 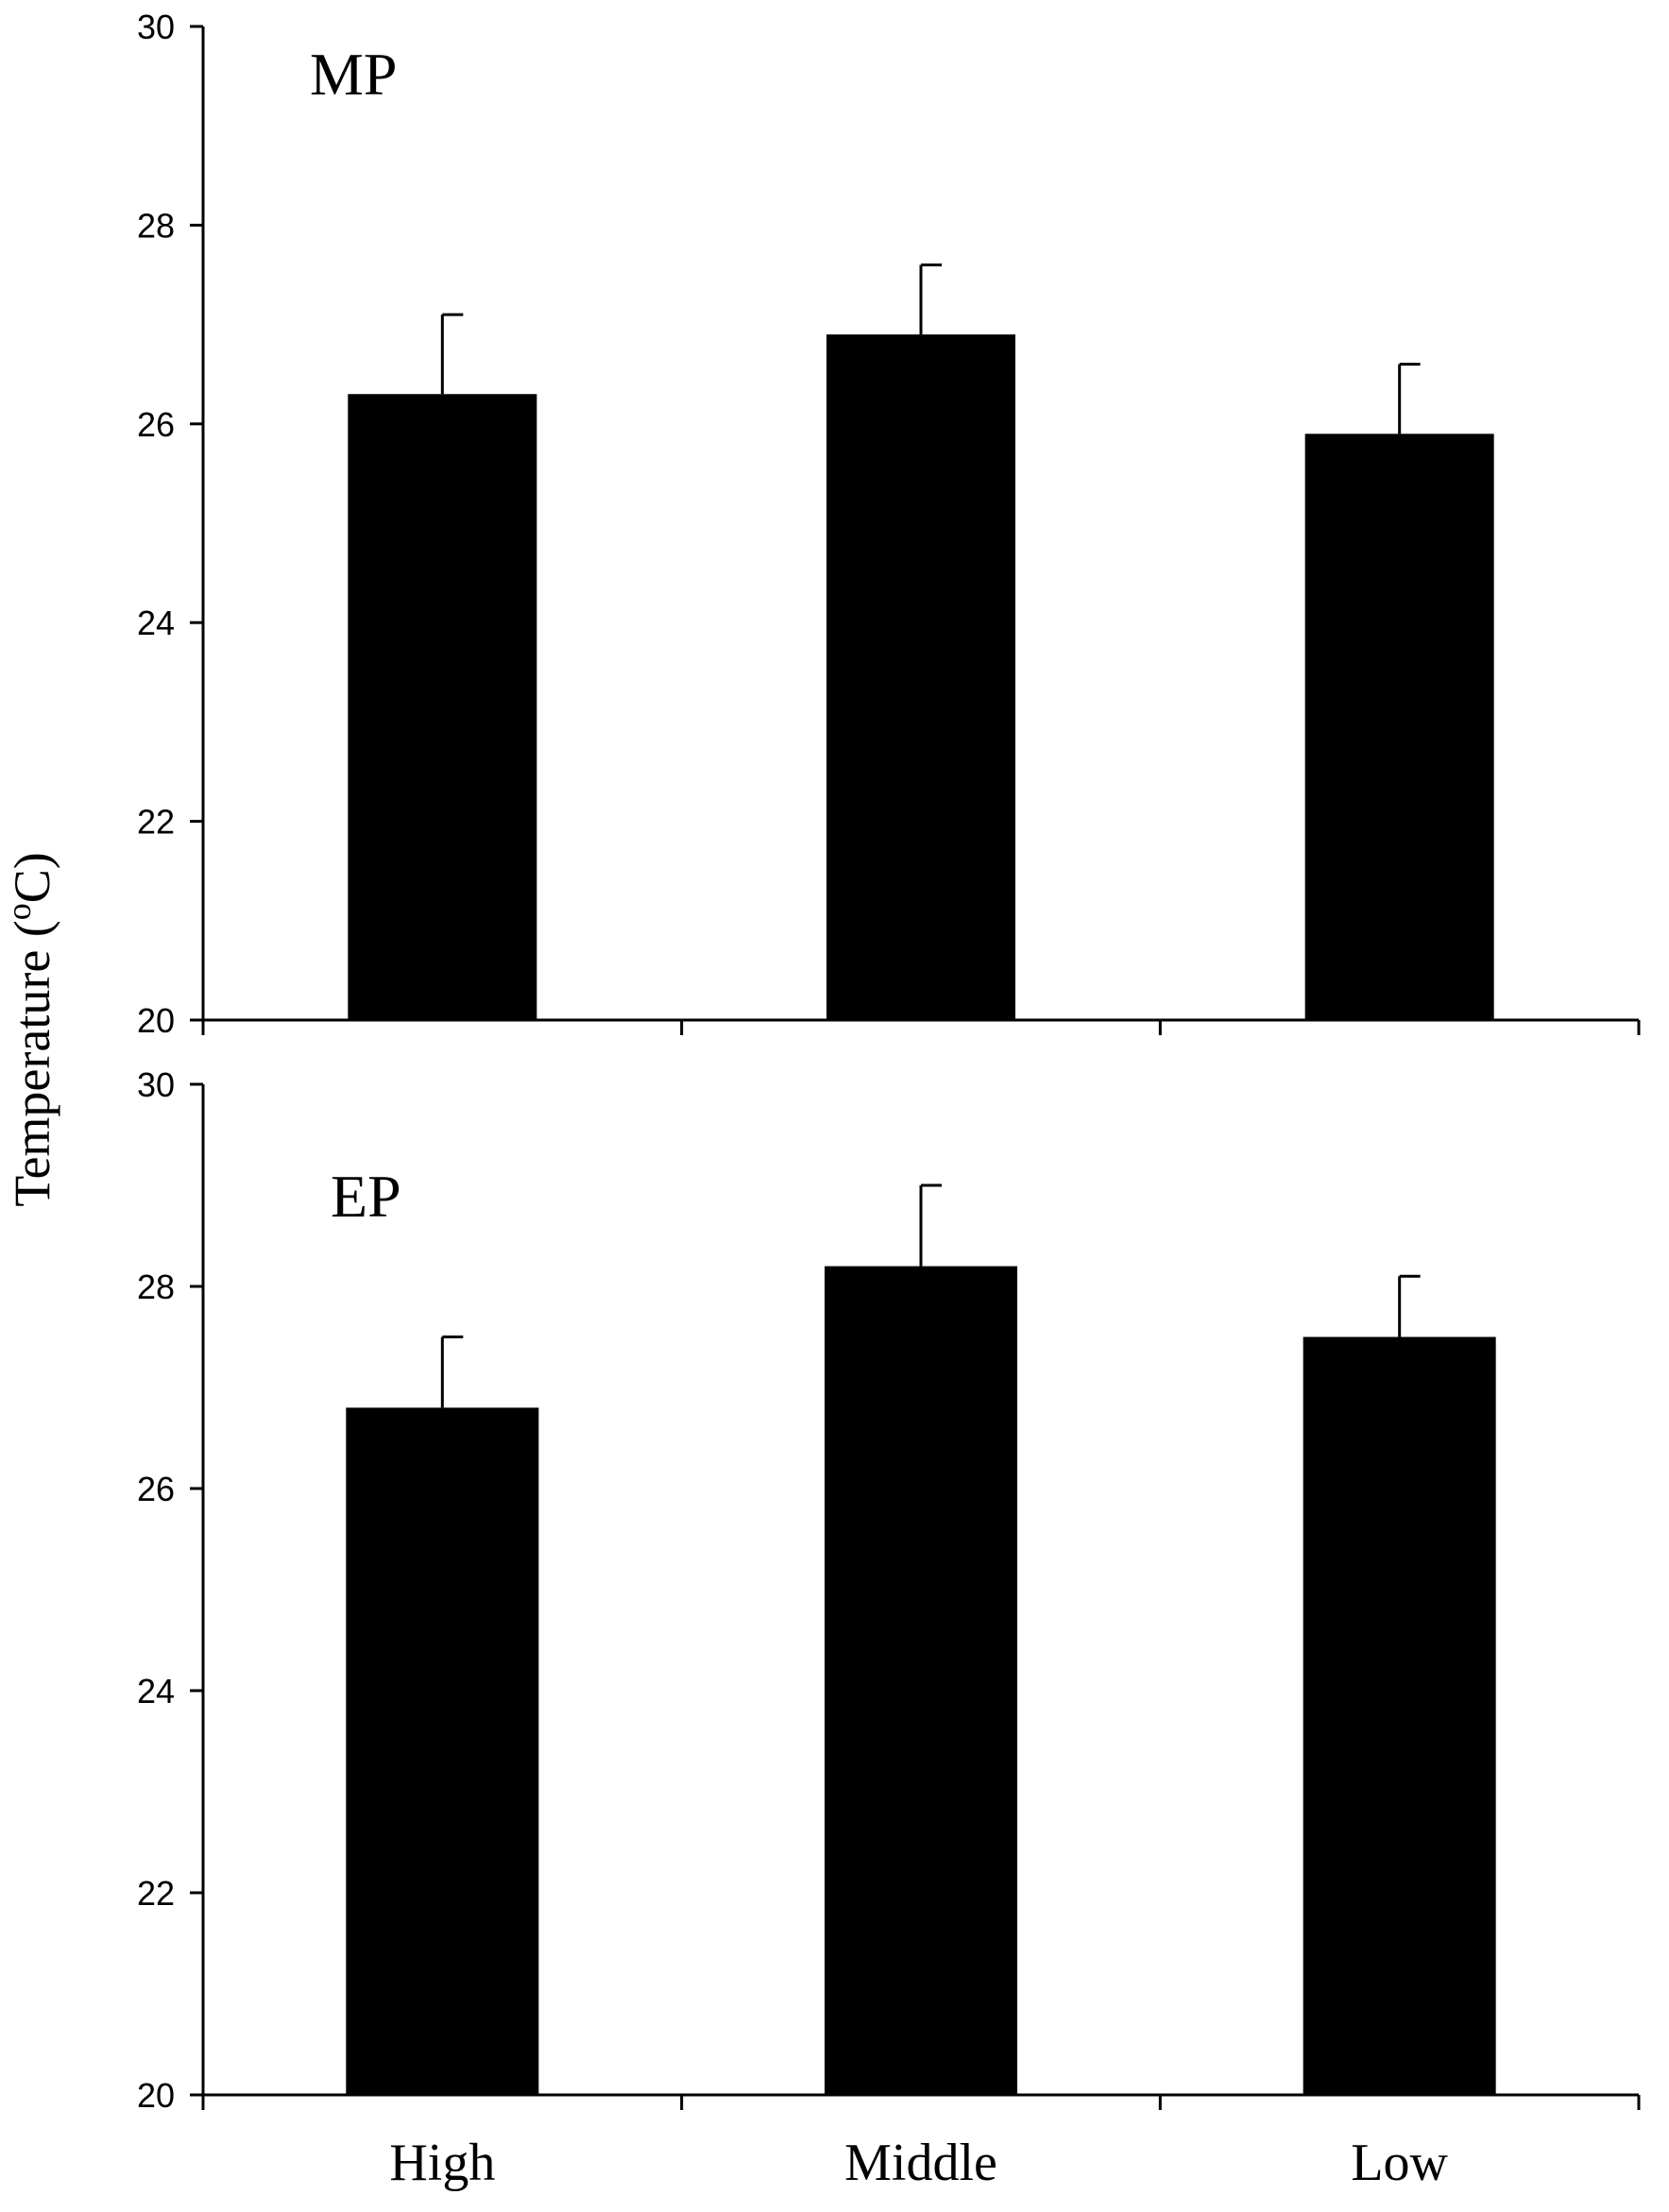 I want to click on panel-label: EP, so click(x=366, y=1196).